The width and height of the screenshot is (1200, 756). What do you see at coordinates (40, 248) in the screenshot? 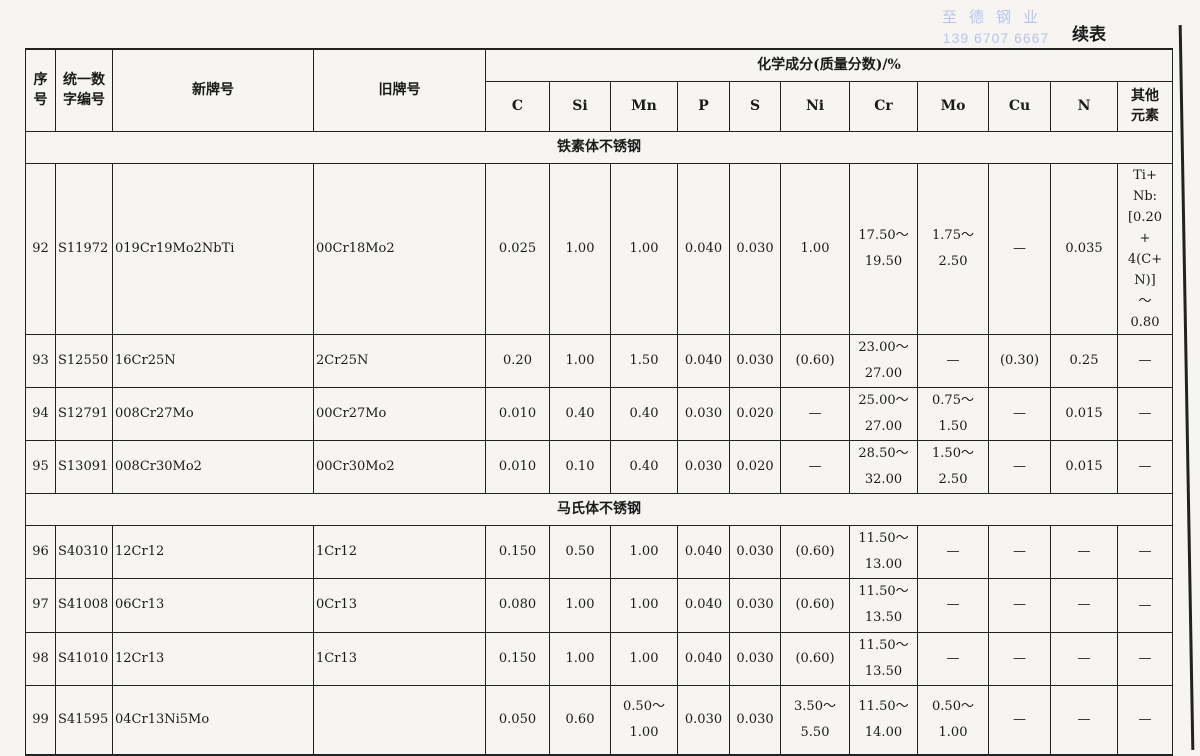
I see `seq-cell: 92` at bounding box center [40, 248].